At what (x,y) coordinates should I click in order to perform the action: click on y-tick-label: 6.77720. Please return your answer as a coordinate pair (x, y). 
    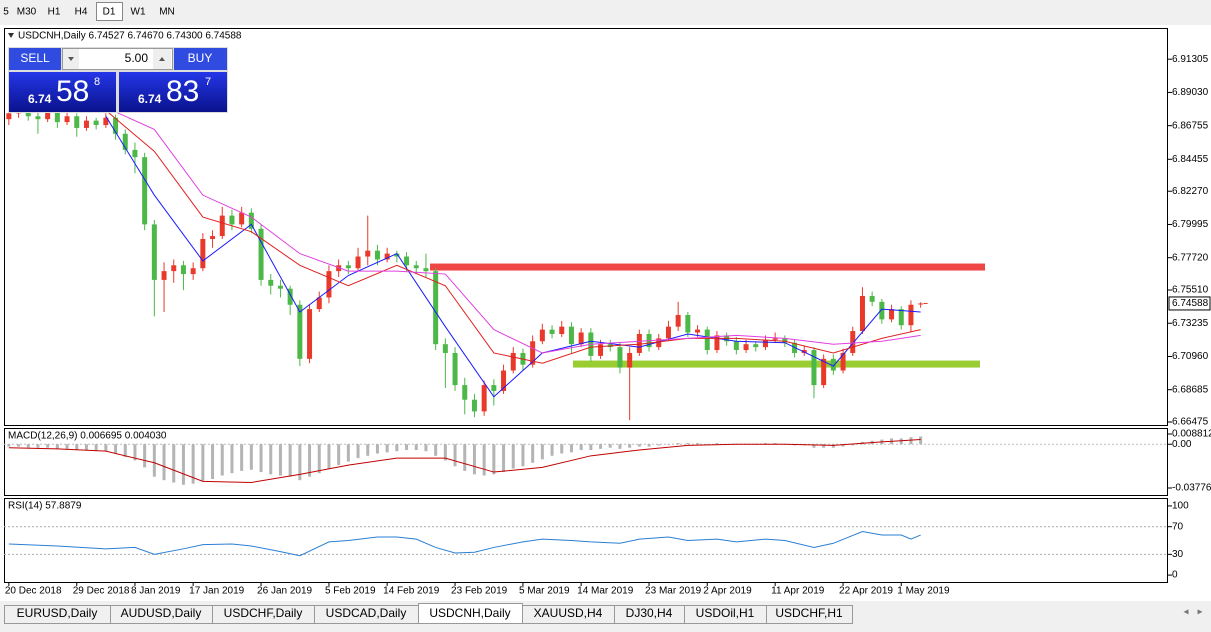
    Looking at the image, I should click on (1190, 257).